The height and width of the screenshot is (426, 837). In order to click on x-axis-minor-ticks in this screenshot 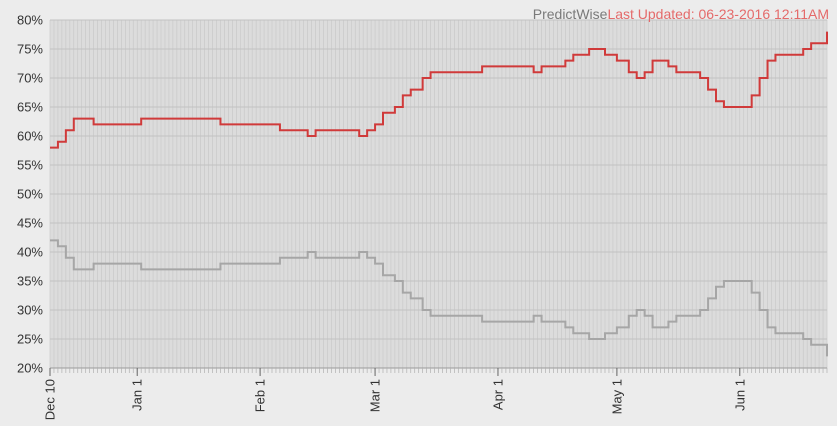, I will do `click(438, 370)`.